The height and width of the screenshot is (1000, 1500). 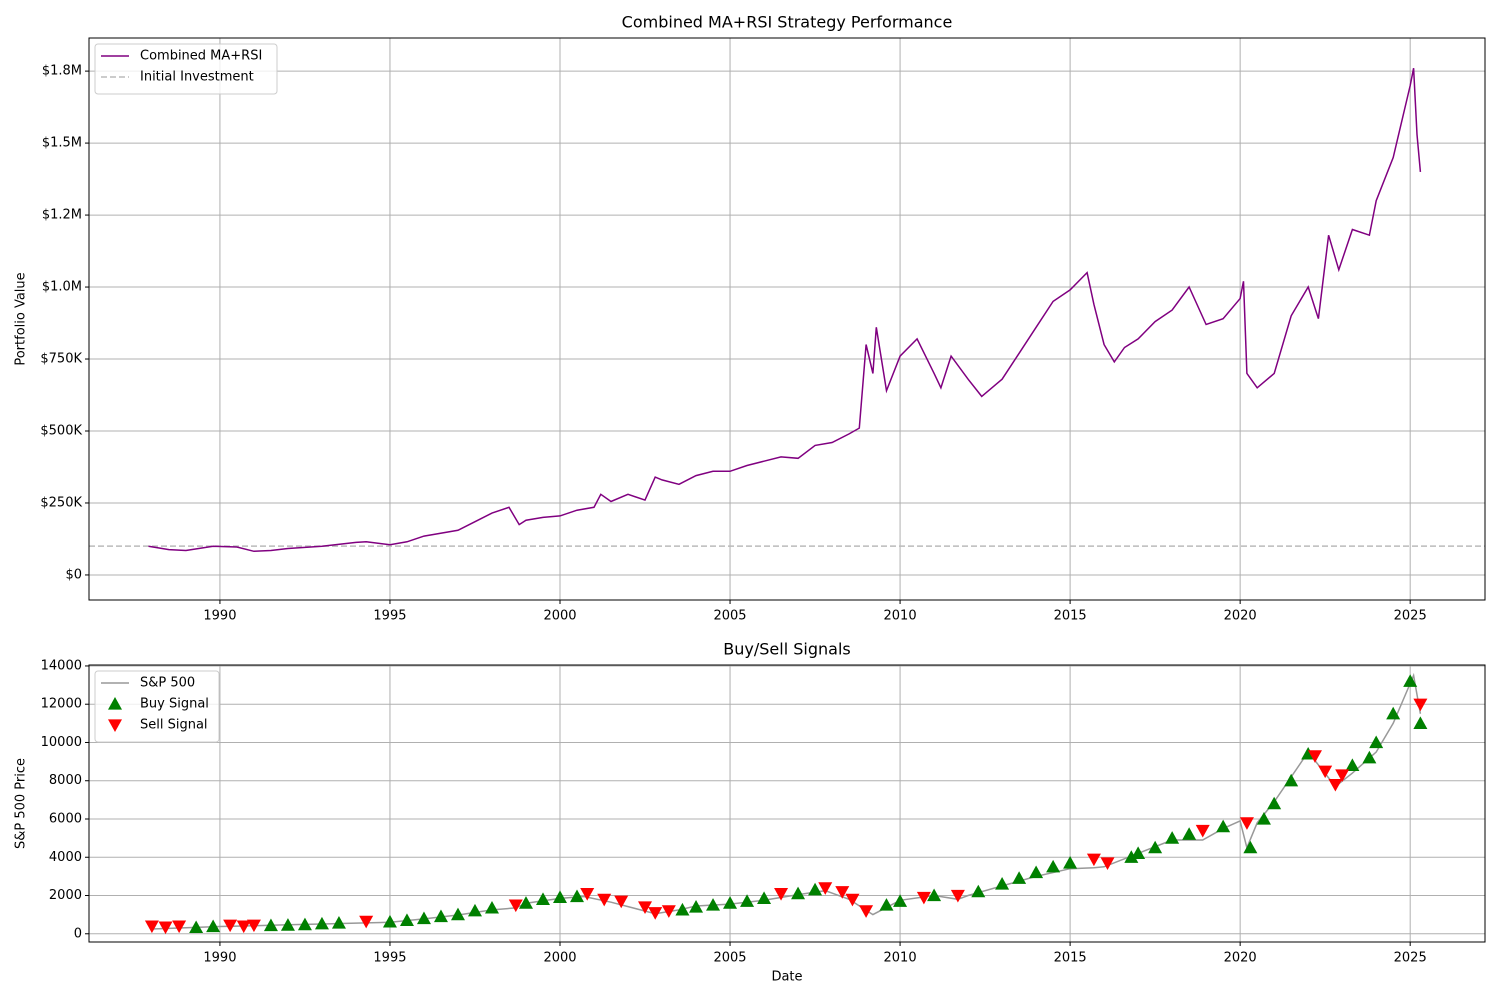 I want to click on y-tick-label: 8000, so click(x=65, y=780).